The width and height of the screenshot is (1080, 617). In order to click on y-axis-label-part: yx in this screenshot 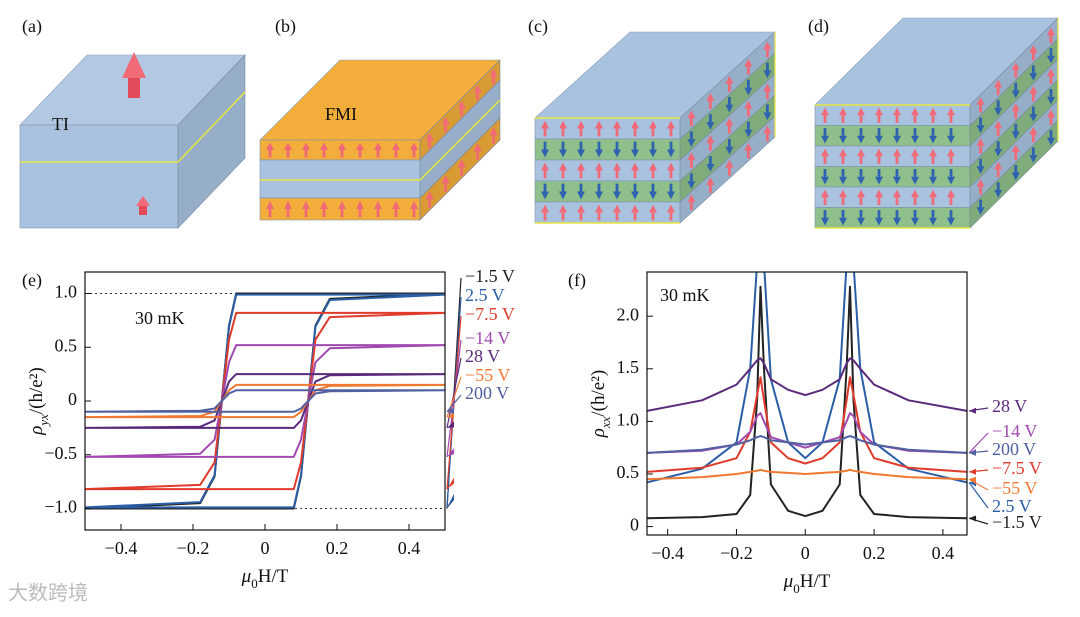, I will do `click(43, 421)`.